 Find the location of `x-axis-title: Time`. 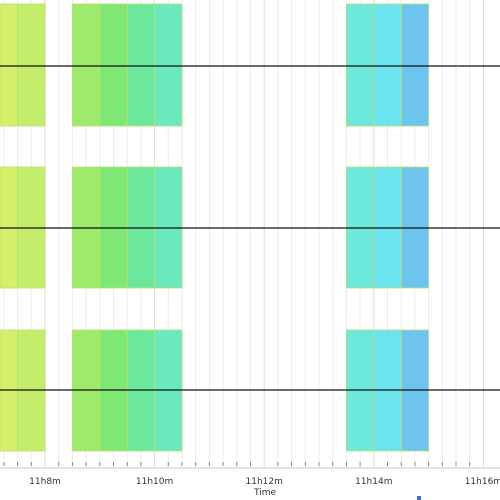

x-axis-title: Time is located at coordinates (264, 493).